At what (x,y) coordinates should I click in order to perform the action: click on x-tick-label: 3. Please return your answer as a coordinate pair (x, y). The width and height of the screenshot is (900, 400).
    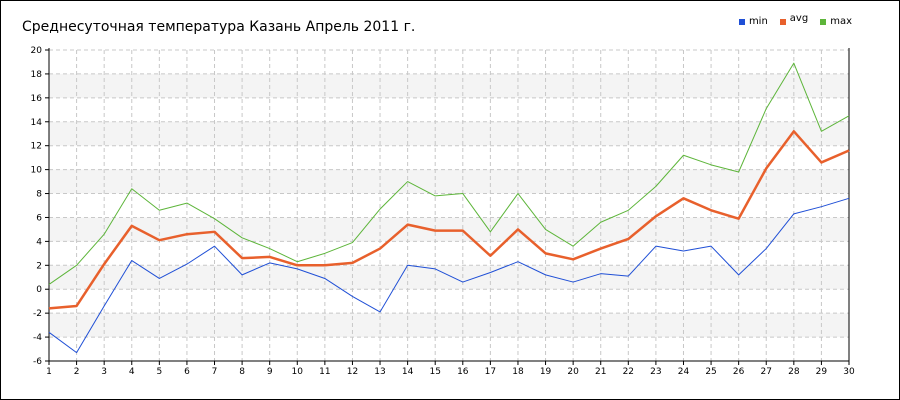
    Looking at the image, I should click on (104, 372).